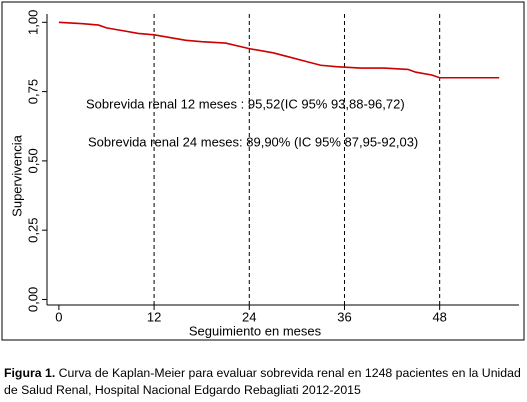 The height and width of the screenshot is (402, 527). What do you see at coordinates (32, 91) in the screenshot?
I see `y-tick-label: 0,75` at bounding box center [32, 91].